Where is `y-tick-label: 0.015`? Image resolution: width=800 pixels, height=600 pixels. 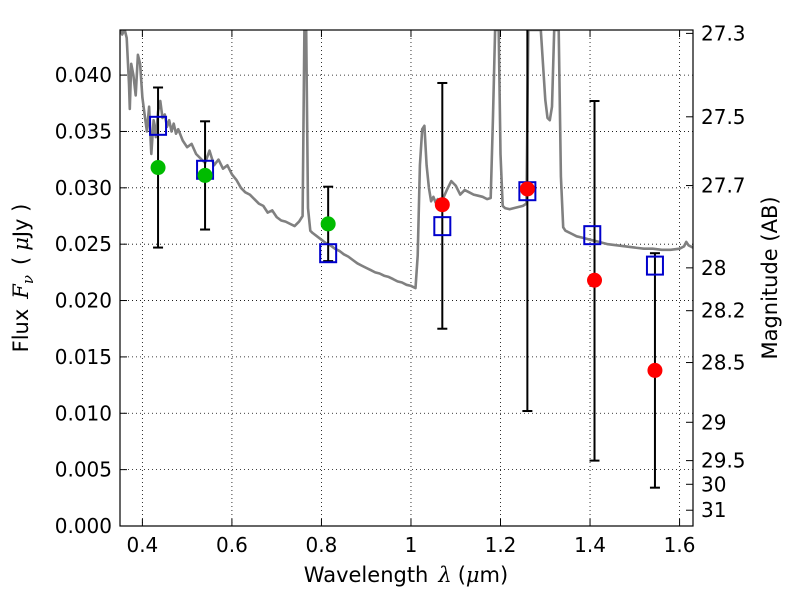
y-tick-label: 0.015 is located at coordinates (83, 357).